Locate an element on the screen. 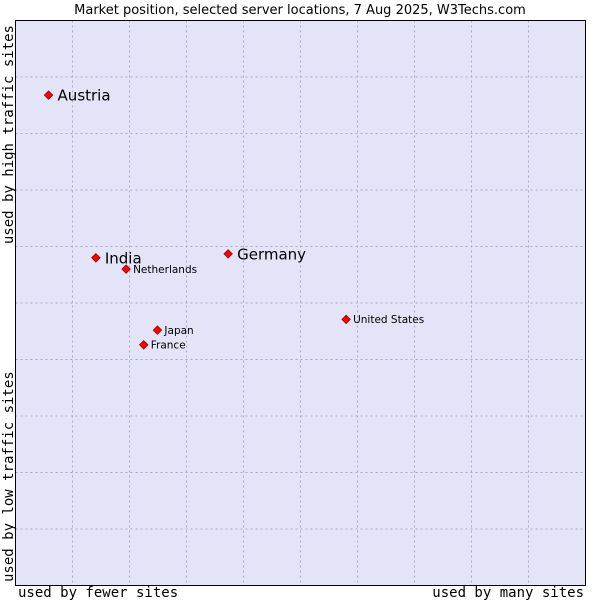 The width and height of the screenshot is (600, 600). data-point-germany: Germany is located at coordinates (264, 254).